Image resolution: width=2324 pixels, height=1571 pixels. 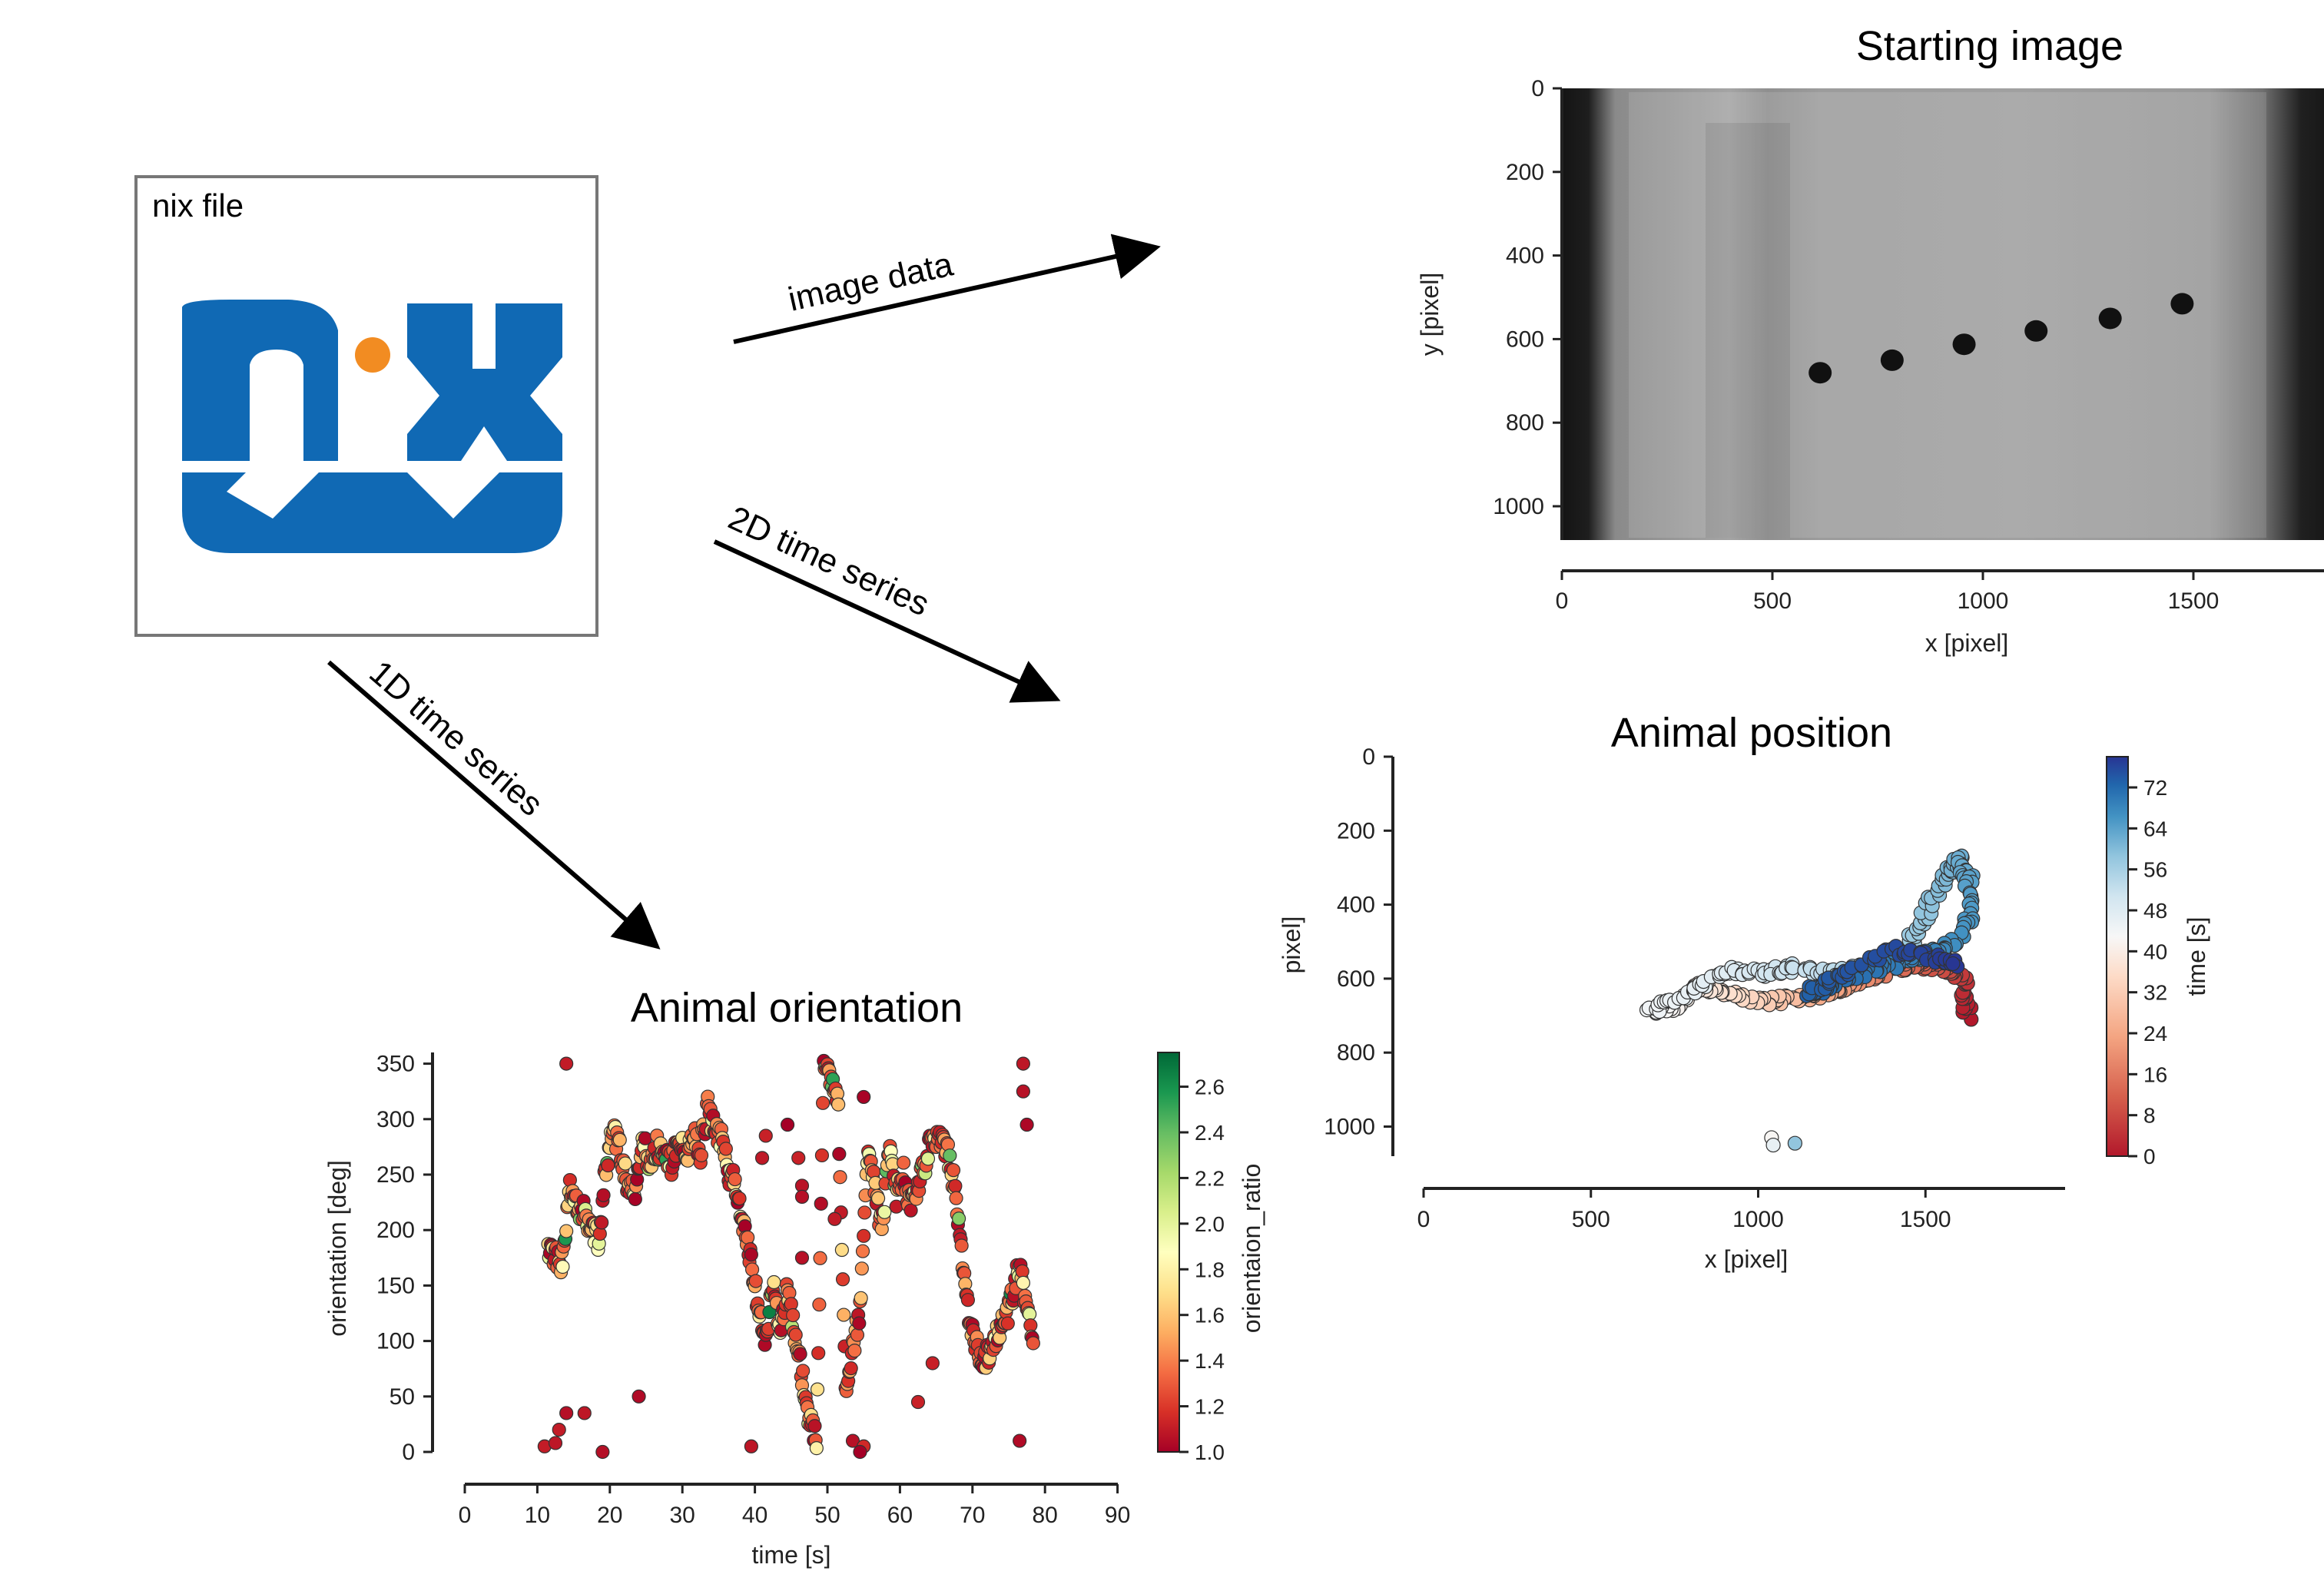 I want to click on nix-logo-base, so click(x=372, y=512).